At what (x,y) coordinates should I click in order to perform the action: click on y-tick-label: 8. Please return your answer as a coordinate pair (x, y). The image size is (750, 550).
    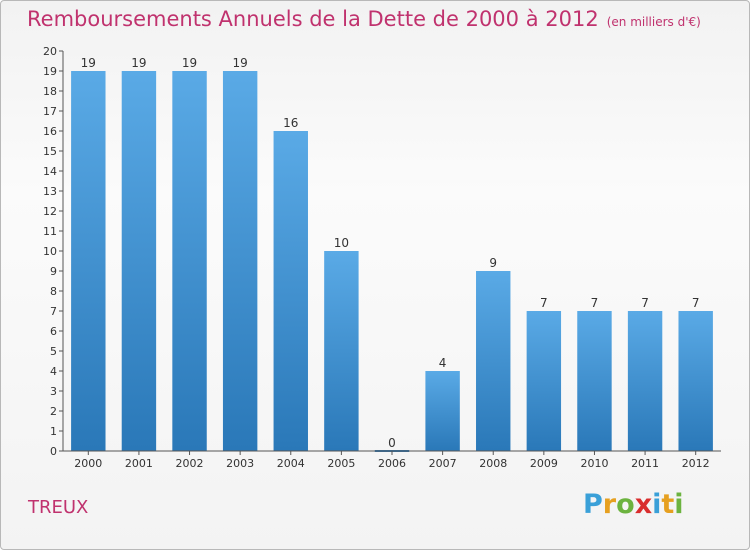
    Looking at the image, I should click on (53, 291).